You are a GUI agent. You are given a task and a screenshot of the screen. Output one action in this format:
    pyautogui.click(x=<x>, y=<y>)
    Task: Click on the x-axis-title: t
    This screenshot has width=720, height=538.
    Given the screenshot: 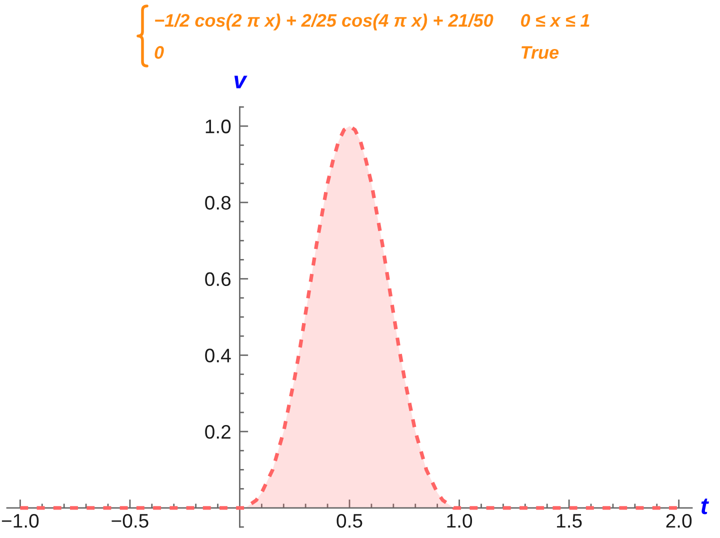 What is the action you would take?
    pyautogui.click(x=705, y=506)
    